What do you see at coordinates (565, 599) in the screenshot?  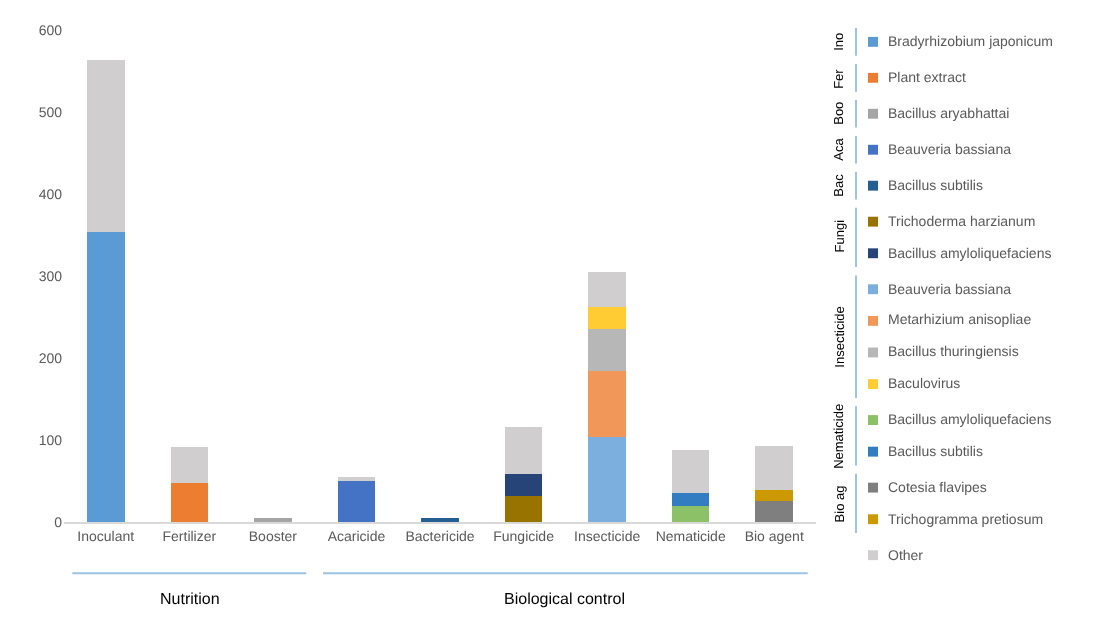 I see `text: Biological control` at bounding box center [565, 599].